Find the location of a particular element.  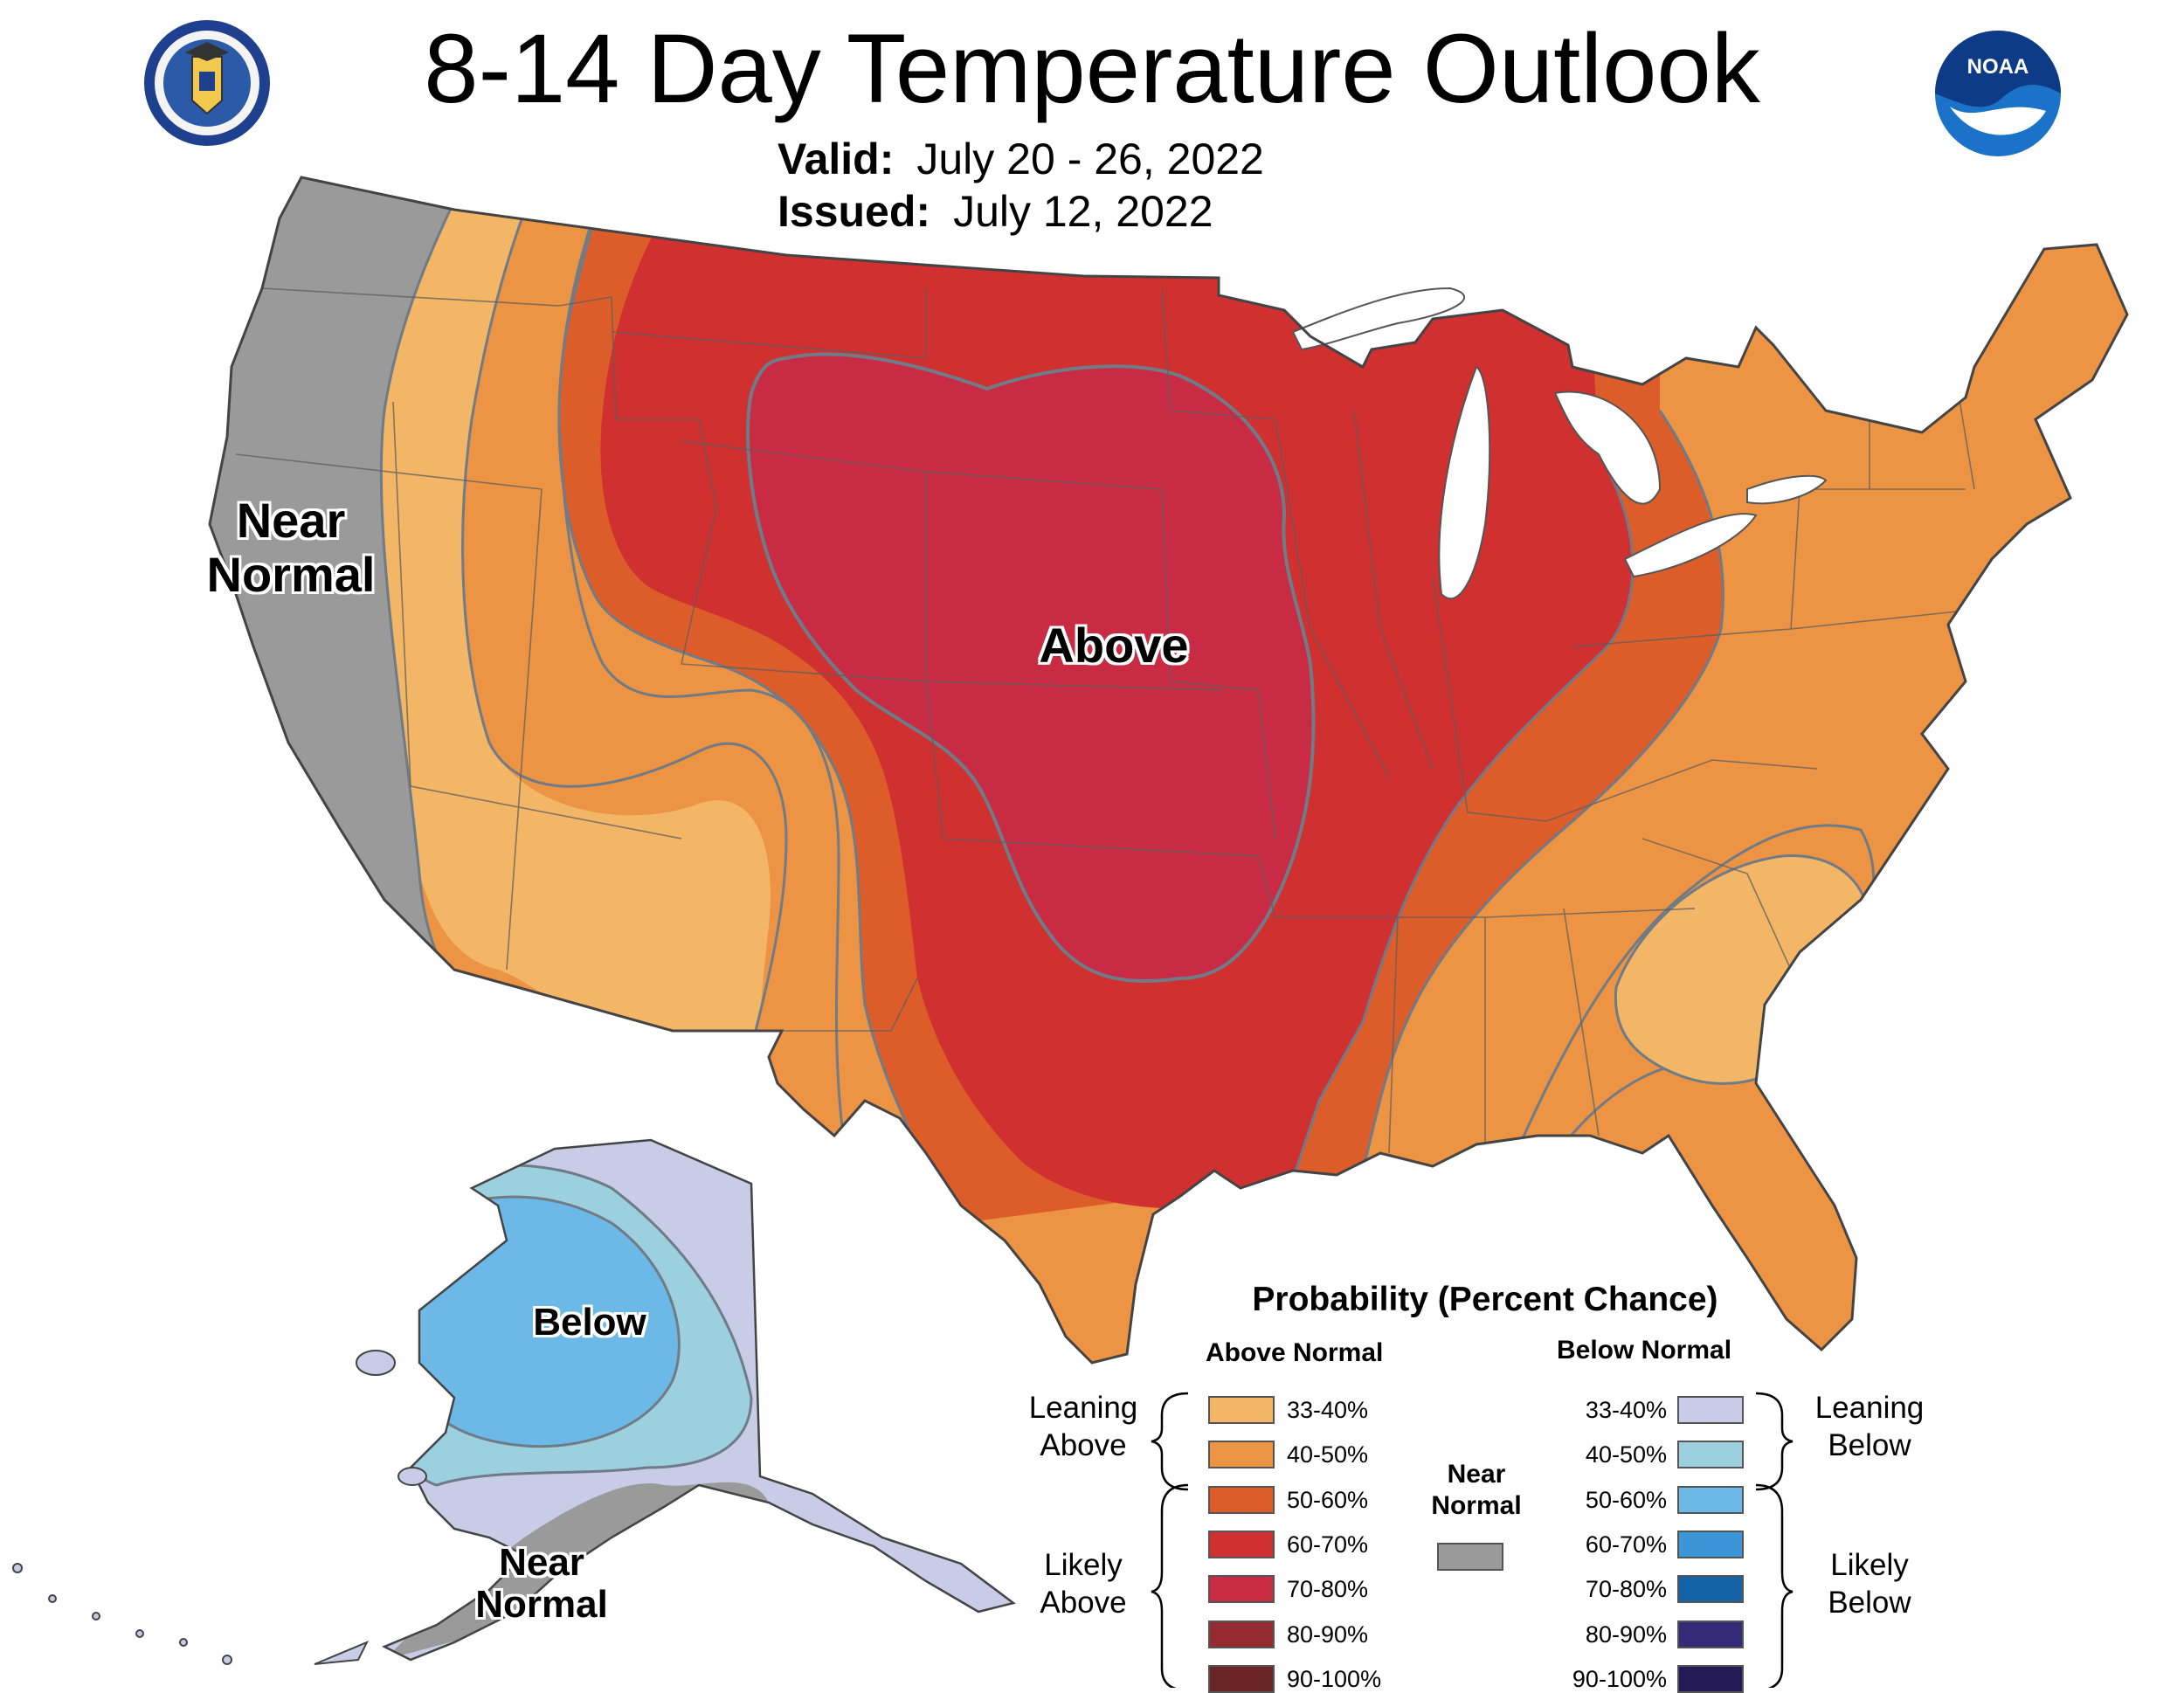

legend-above-label: 80-90% is located at coordinates (1328, 1634).